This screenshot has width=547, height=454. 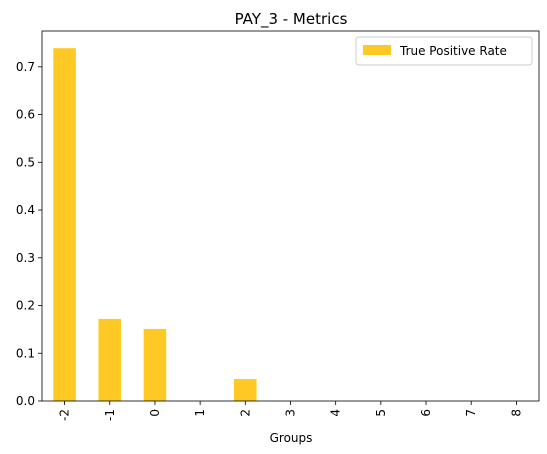 I want to click on y-tick-label: 0.6, so click(x=25, y=115).